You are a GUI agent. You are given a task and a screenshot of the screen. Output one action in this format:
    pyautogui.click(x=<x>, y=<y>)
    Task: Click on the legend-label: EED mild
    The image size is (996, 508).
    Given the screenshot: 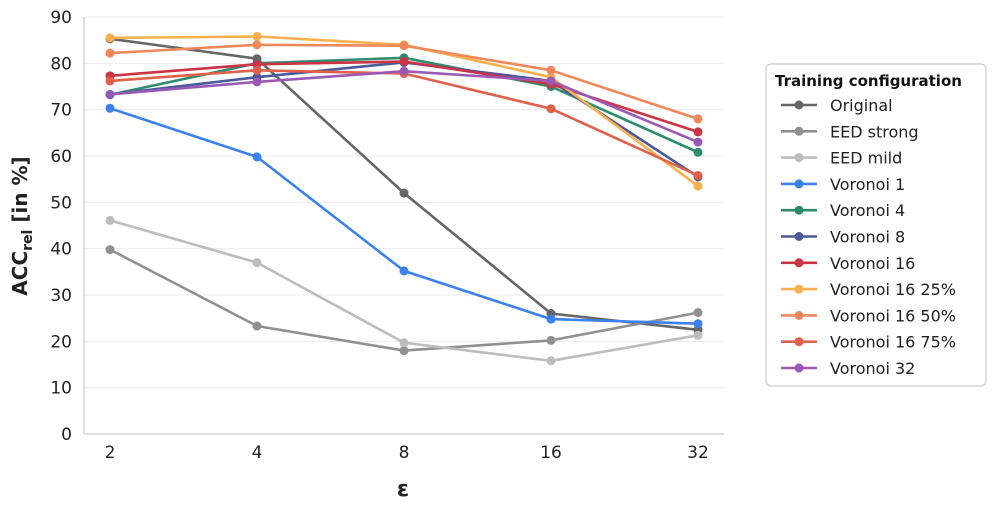 What is the action you would take?
    pyautogui.click(x=866, y=158)
    